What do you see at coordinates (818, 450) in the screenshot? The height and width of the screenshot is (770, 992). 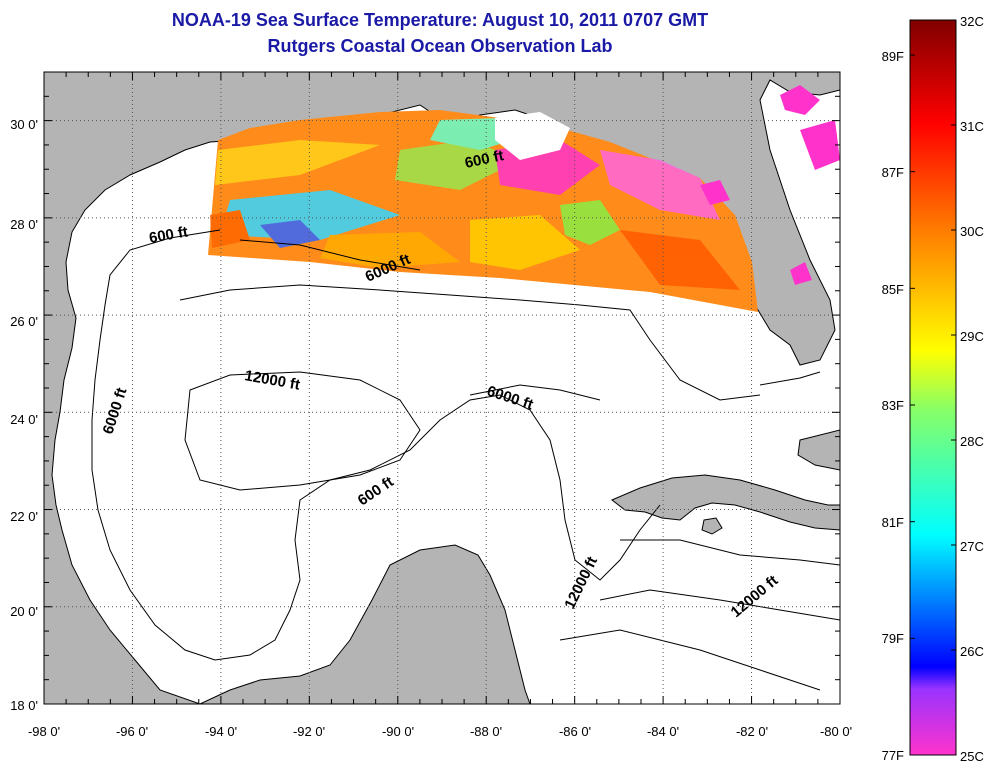 I see `bahamas-landmass` at bounding box center [818, 450].